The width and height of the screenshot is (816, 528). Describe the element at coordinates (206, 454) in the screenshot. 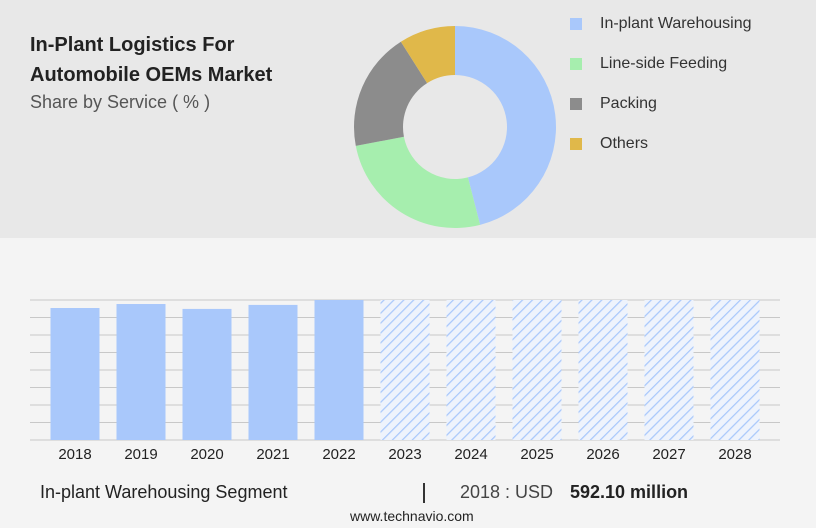

I see `x-tick-label: 2020` at that location.